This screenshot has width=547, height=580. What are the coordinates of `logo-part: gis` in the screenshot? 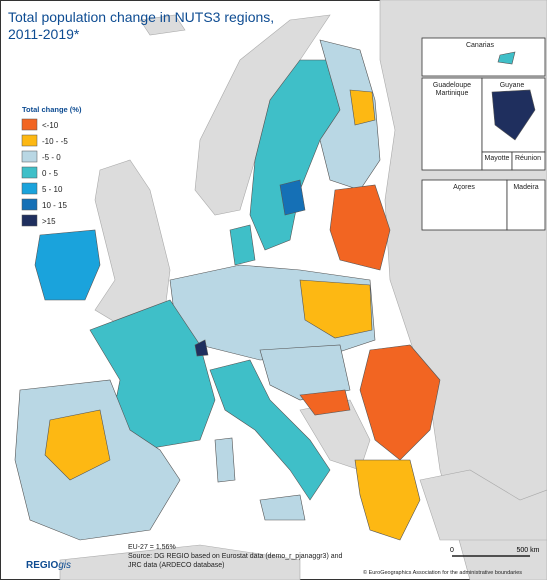 It's located at (64, 565).